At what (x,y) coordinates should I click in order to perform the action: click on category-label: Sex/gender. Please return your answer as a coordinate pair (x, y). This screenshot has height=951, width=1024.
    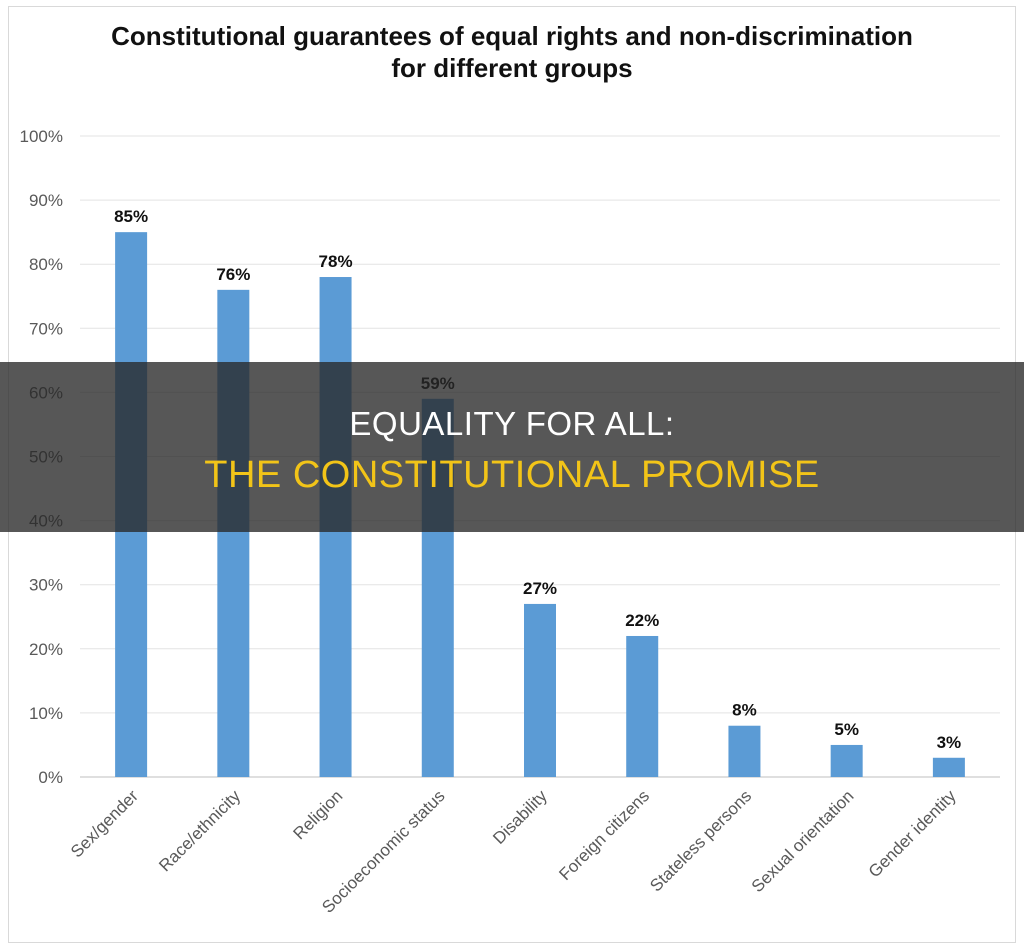
    Looking at the image, I should click on (104, 823).